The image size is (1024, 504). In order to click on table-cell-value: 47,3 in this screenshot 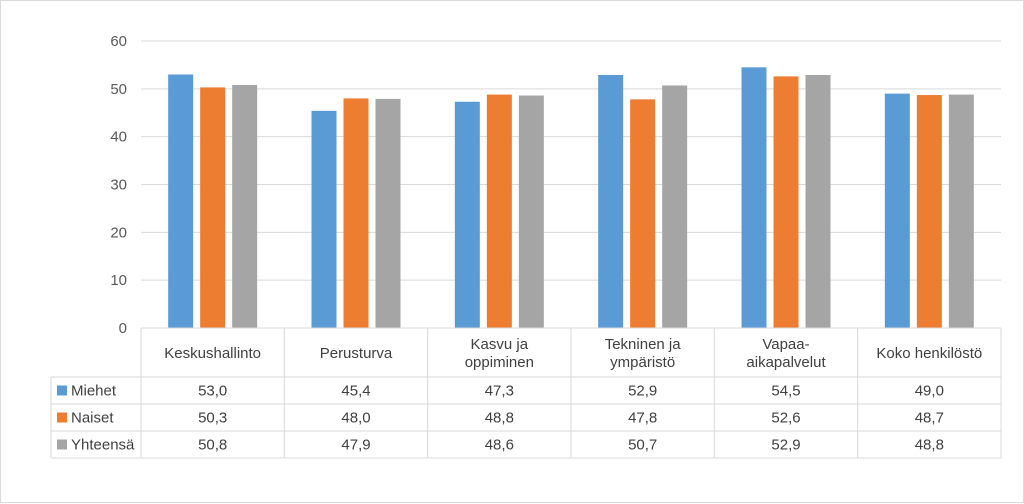, I will do `click(499, 391)`.